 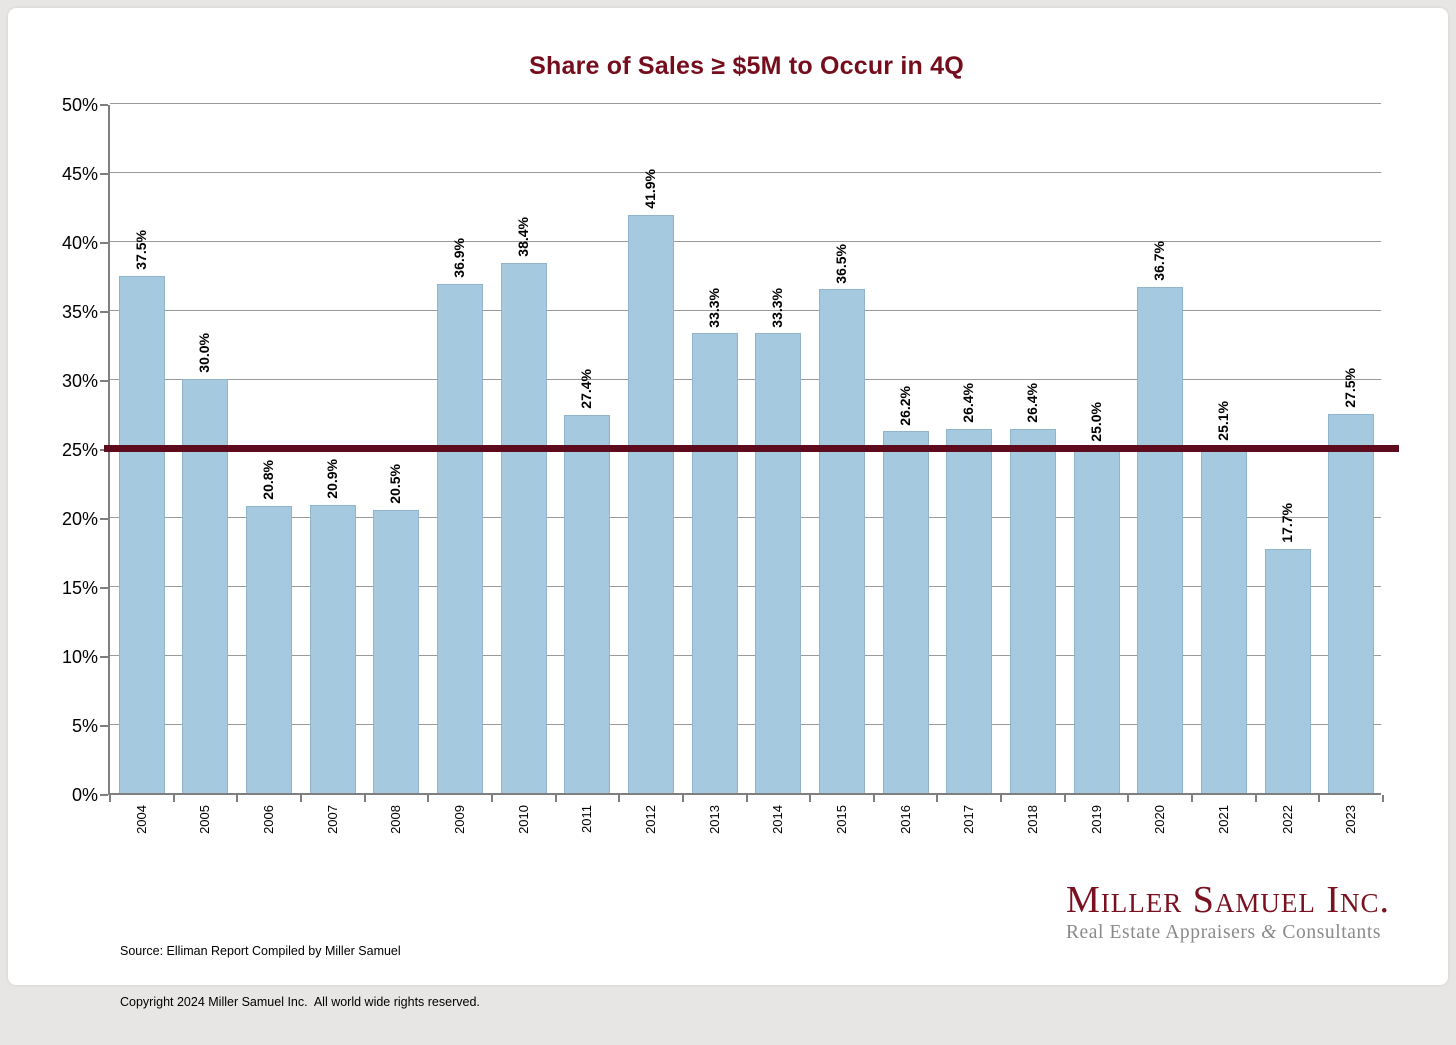 I want to click on bar-value-label: 33.3%, so click(x=777, y=307).